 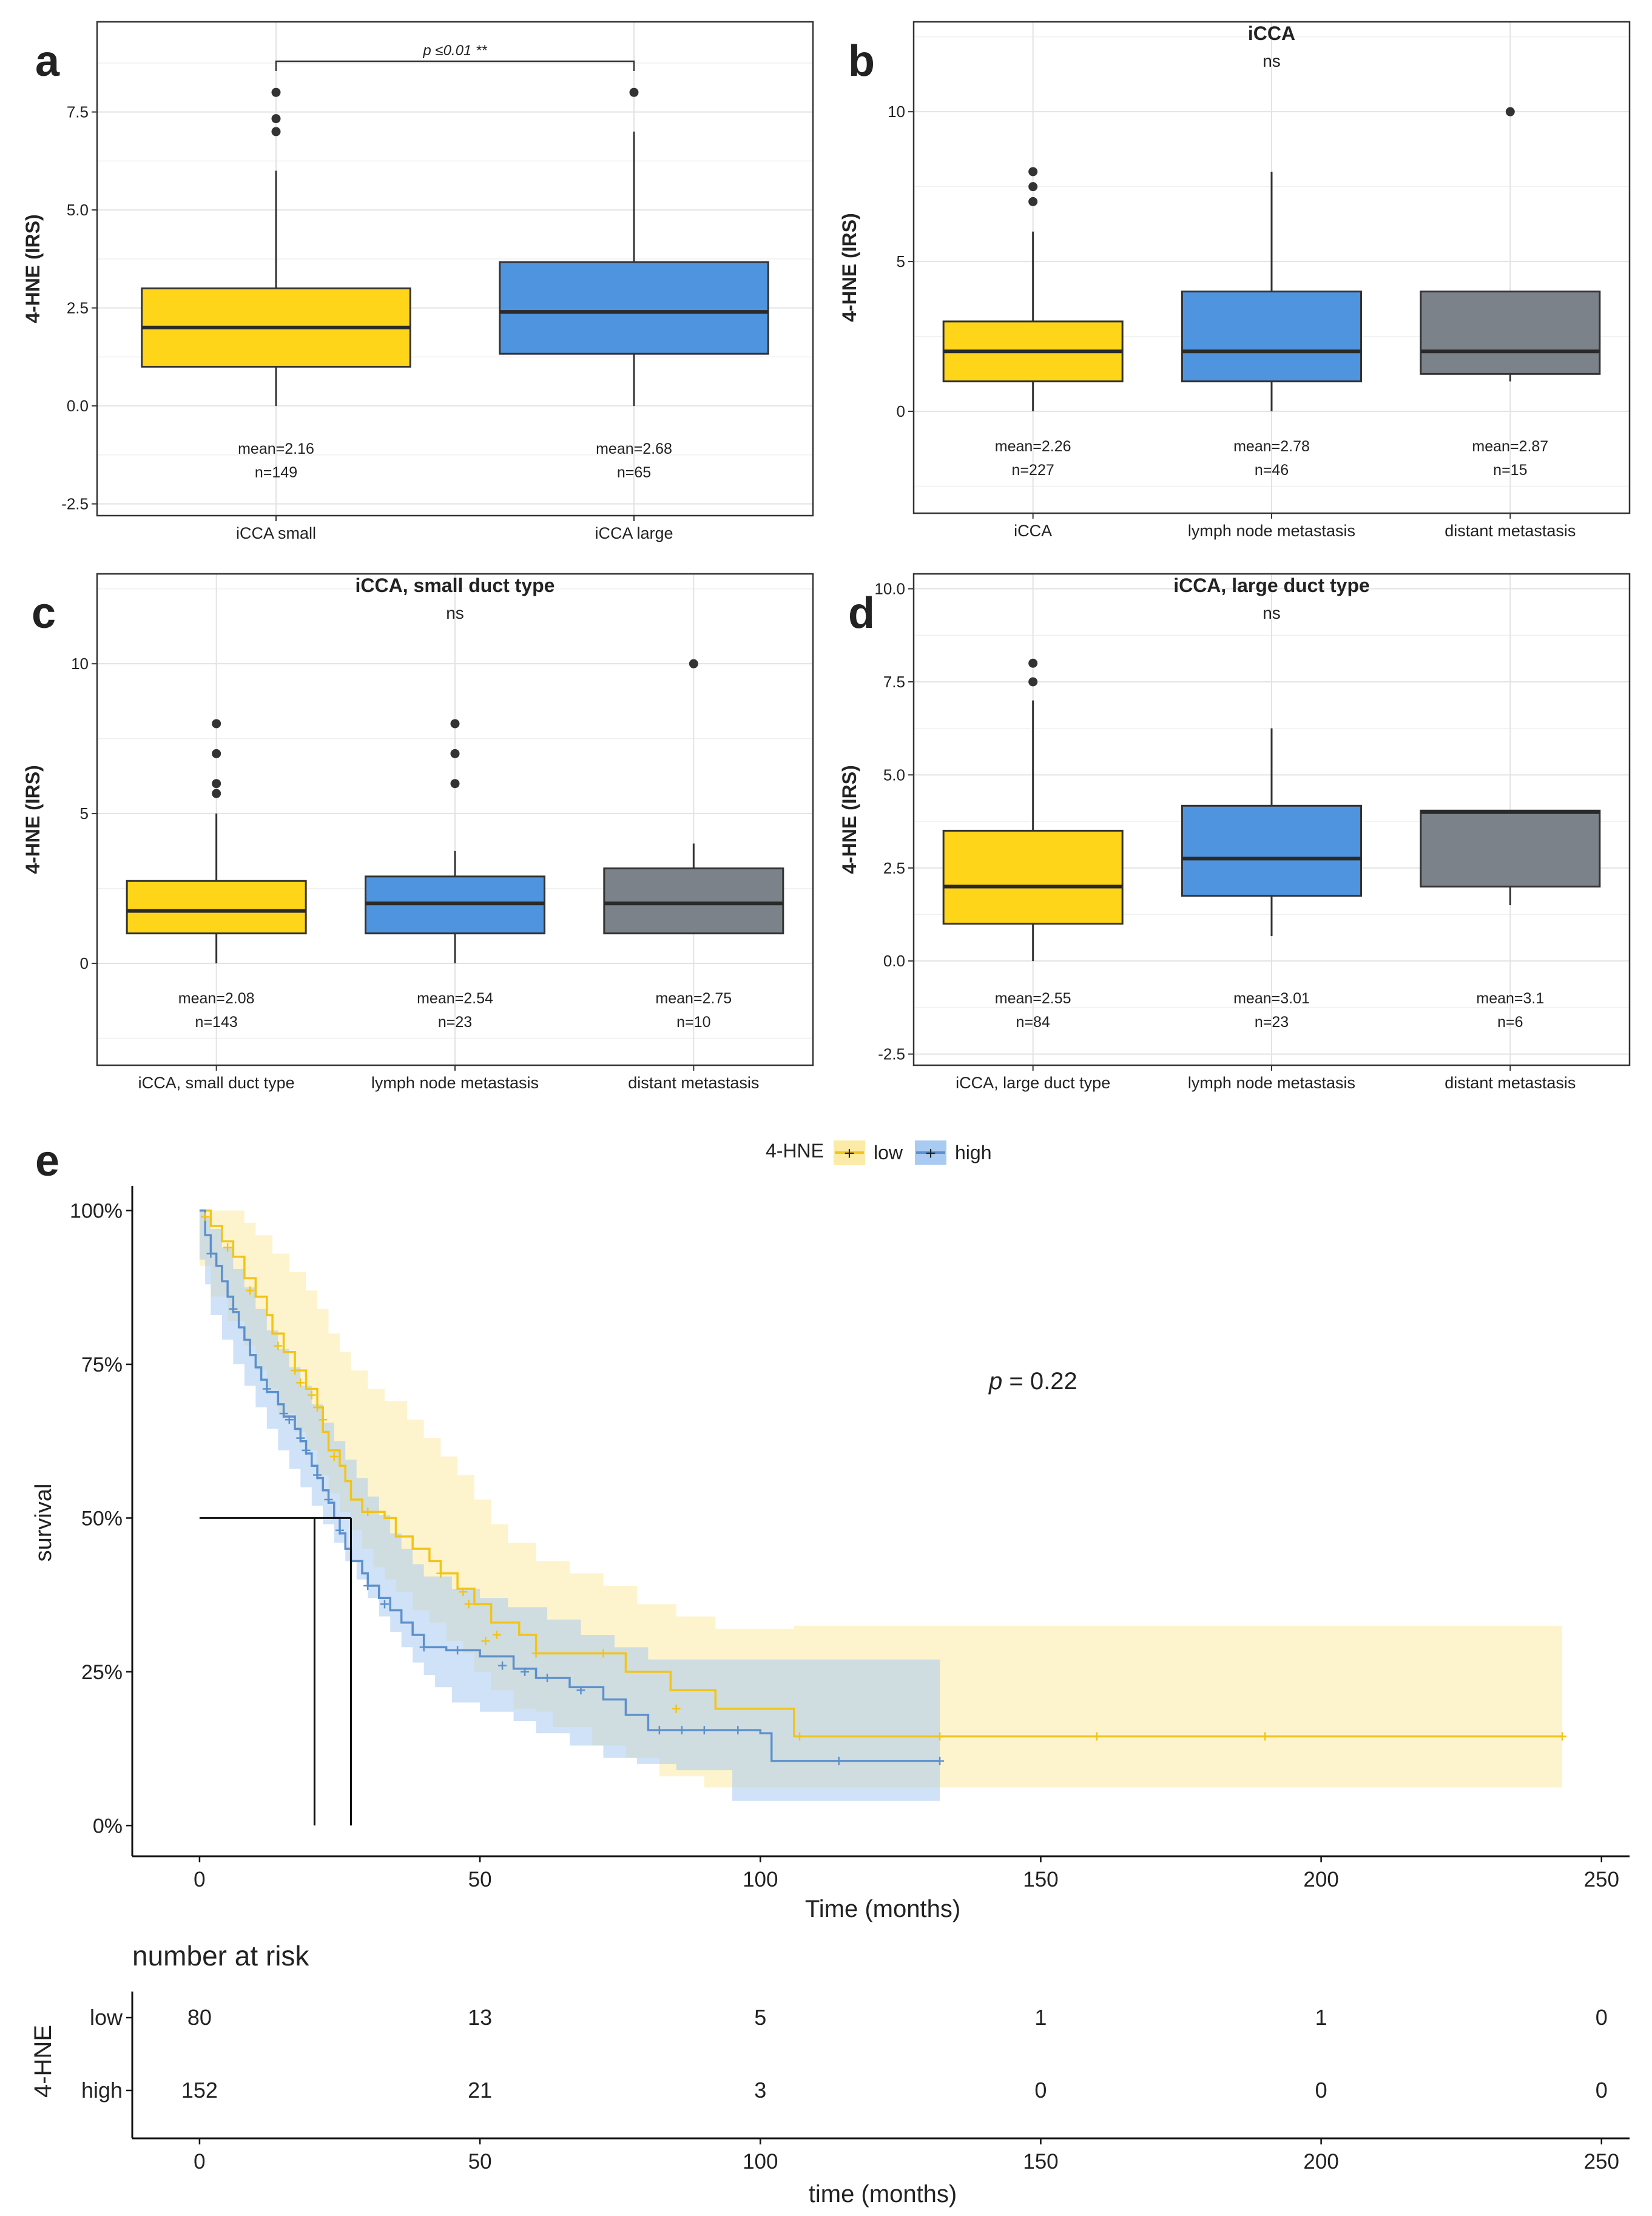 What do you see at coordinates (80, 664) in the screenshot?
I see `y-tick-label: 10` at bounding box center [80, 664].